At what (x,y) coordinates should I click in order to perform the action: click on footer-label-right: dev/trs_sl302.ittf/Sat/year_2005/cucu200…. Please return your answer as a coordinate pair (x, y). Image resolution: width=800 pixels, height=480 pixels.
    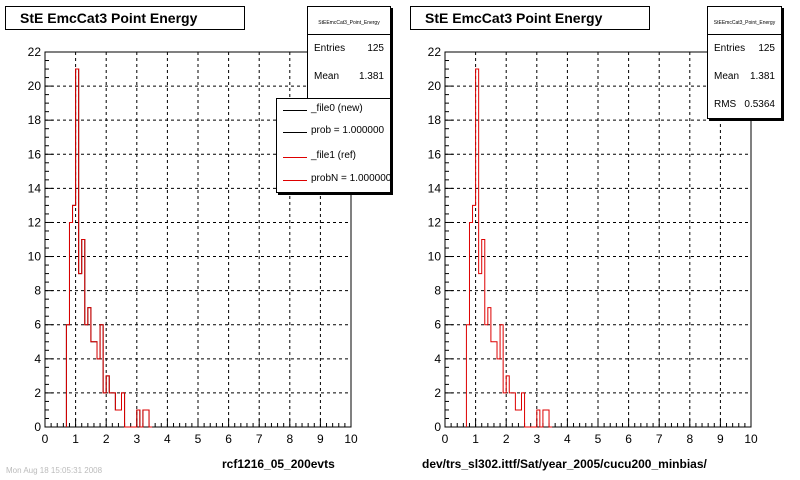
    Looking at the image, I should click on (564, 464).